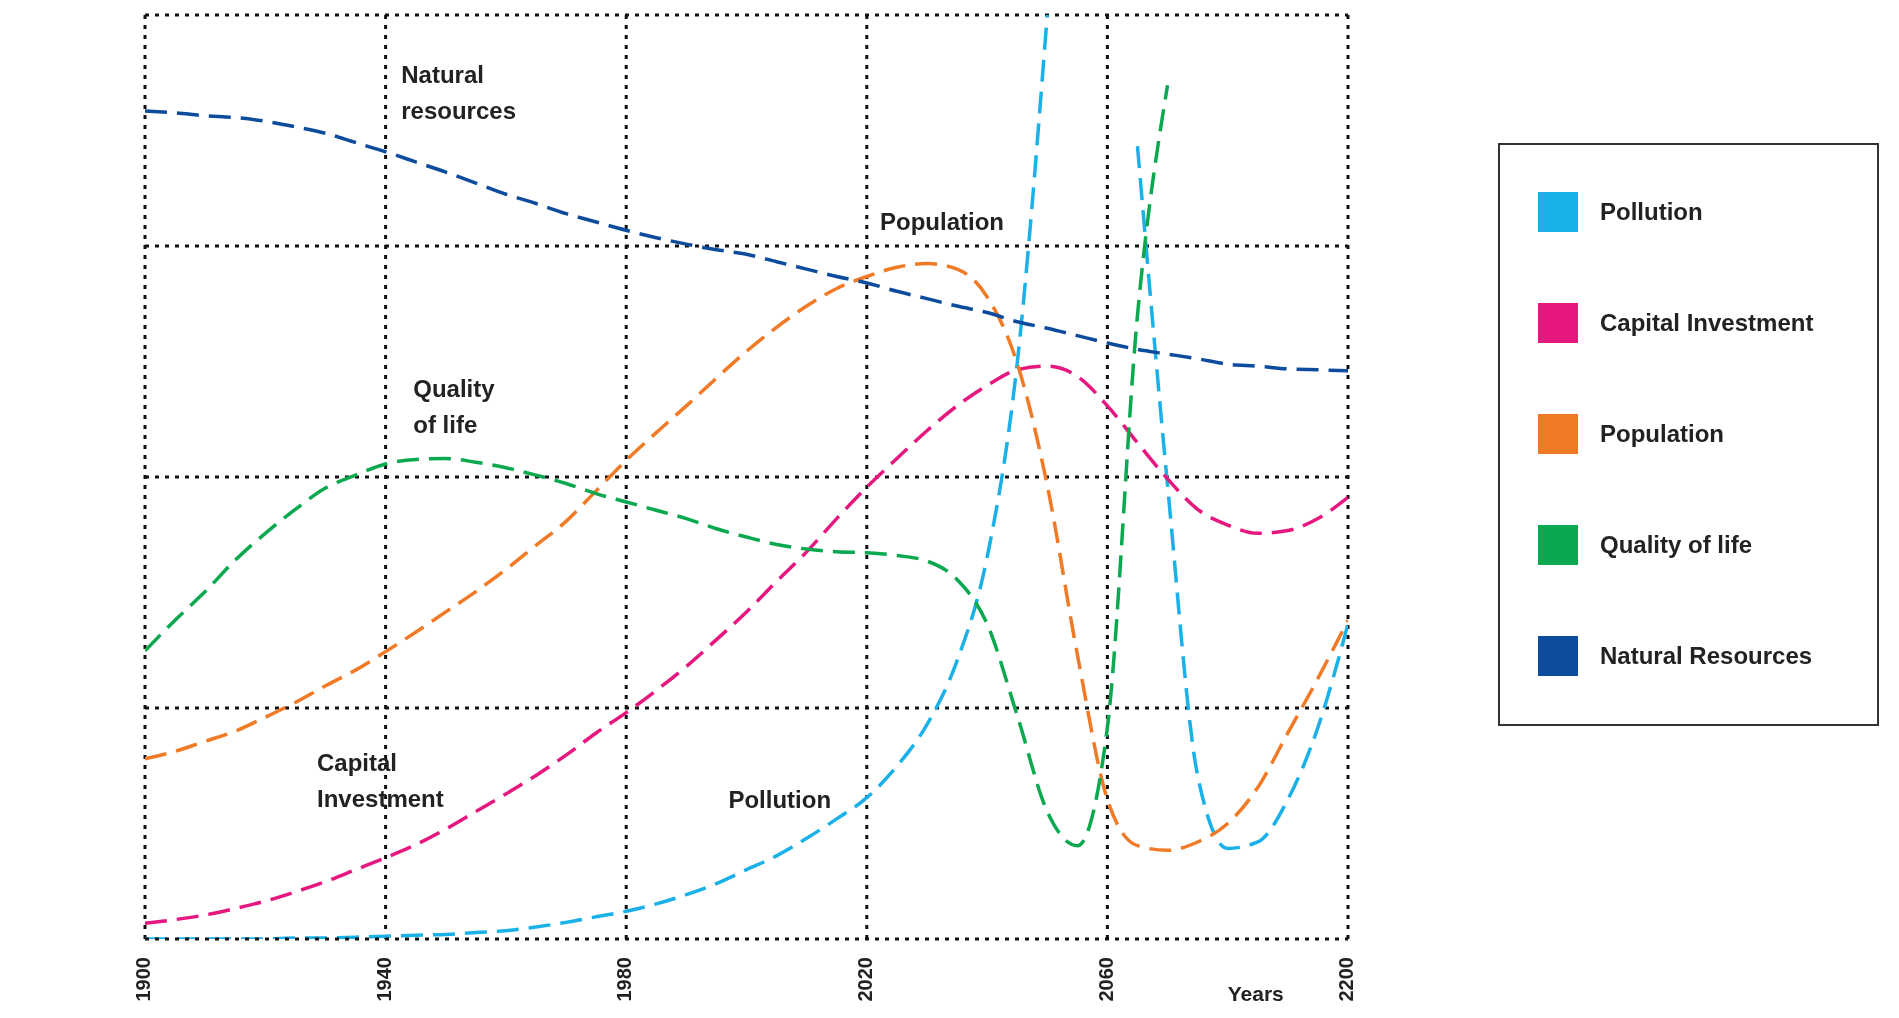  Describe the element at coordinates (780, 799) in the screenshot. I see `annotation: Pollution` at that location.